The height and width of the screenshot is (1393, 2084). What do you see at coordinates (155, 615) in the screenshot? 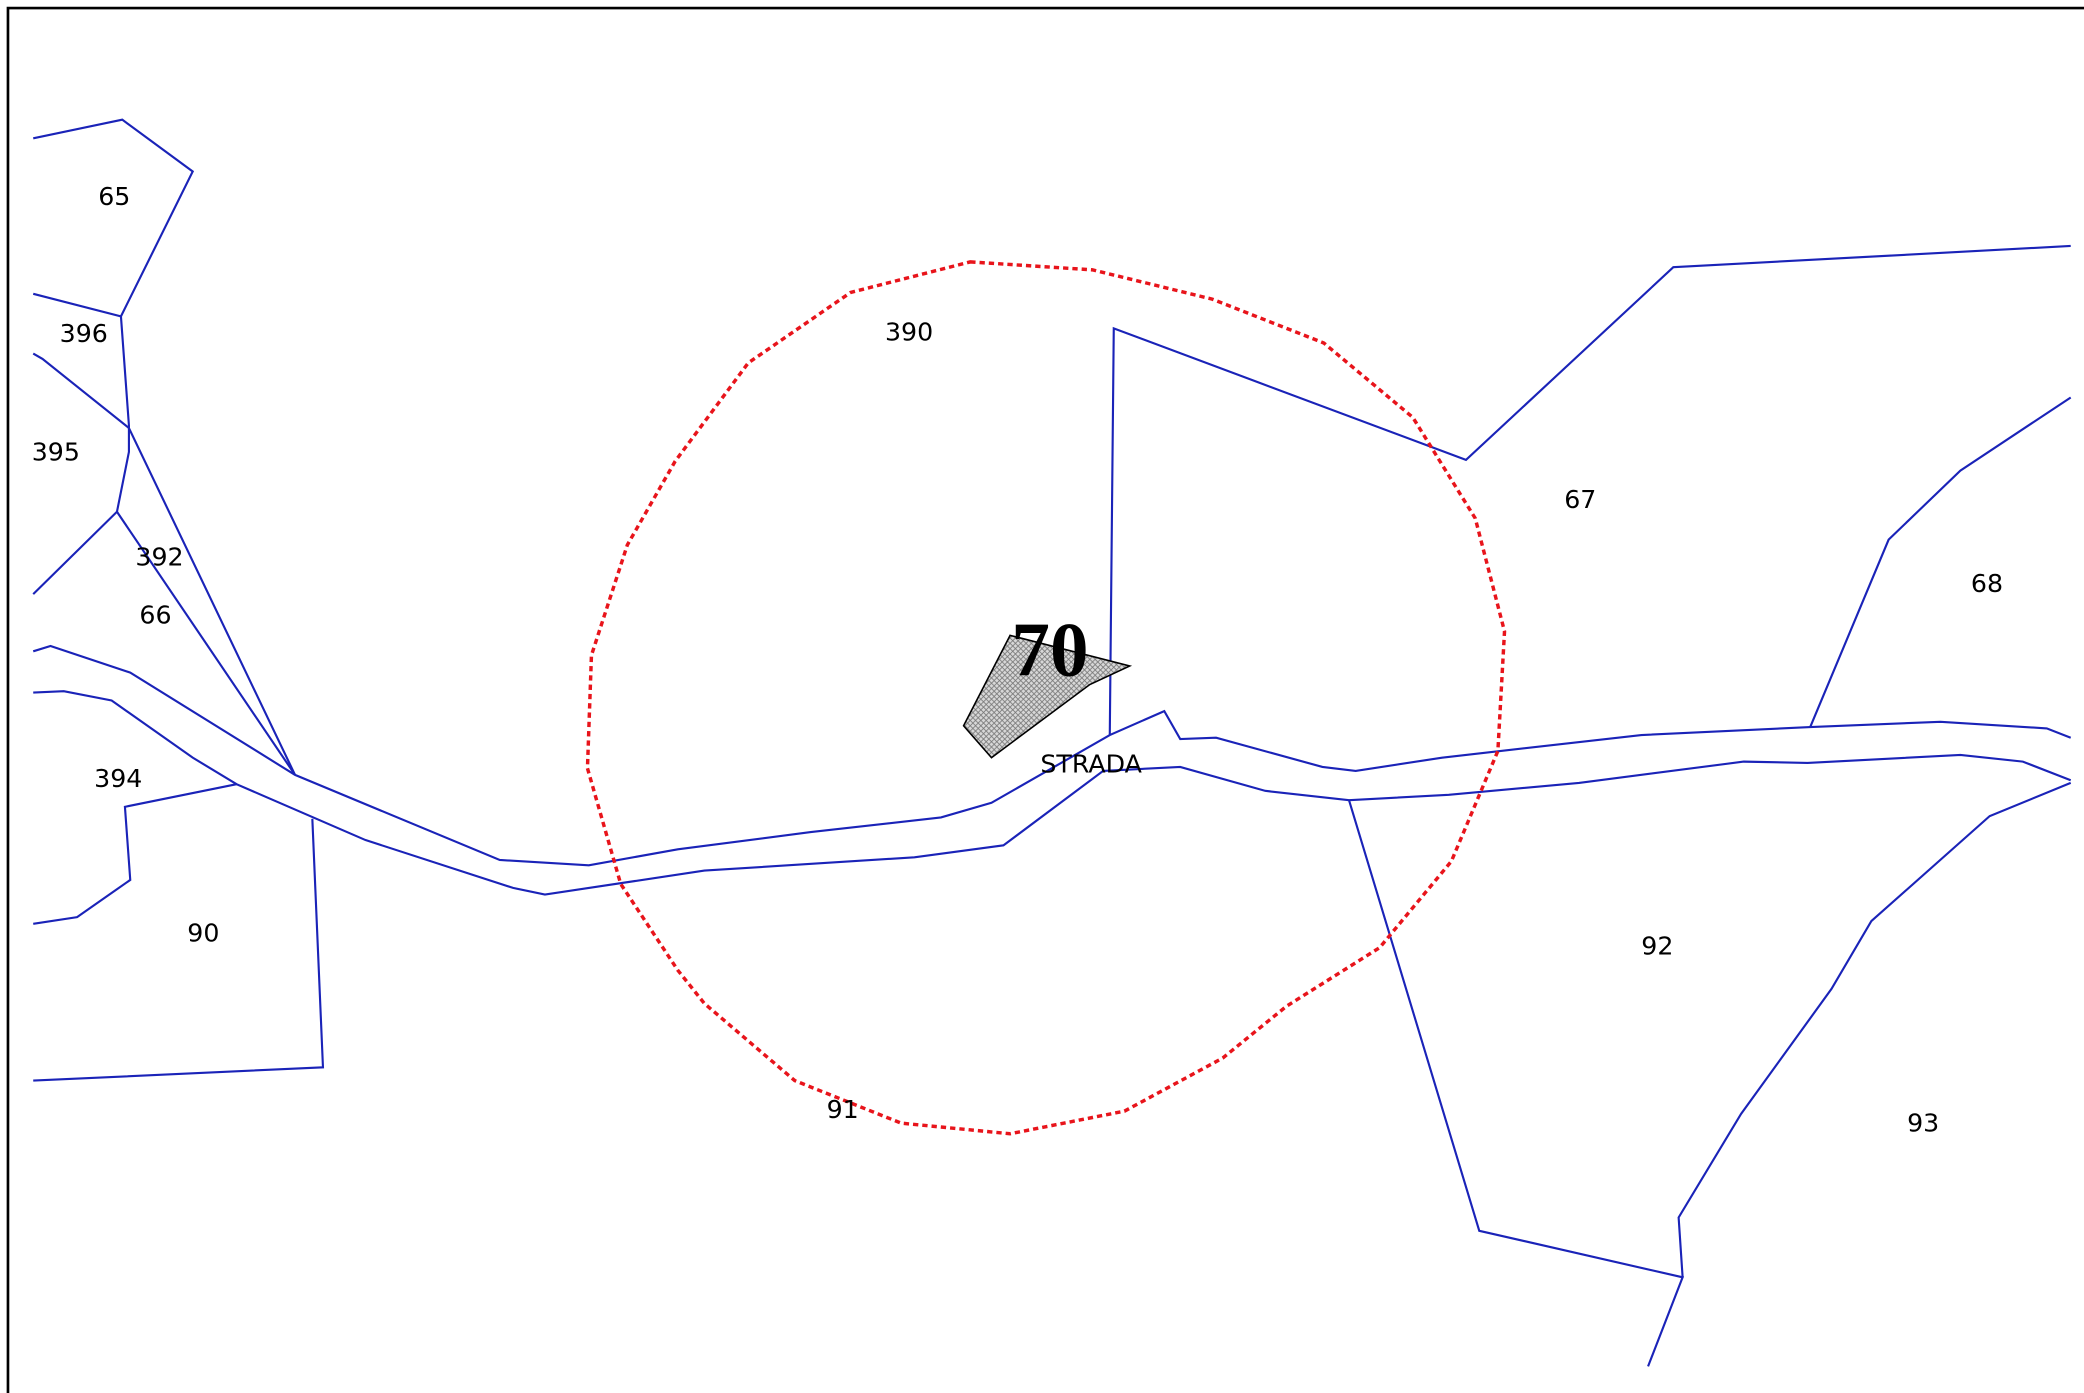
I see `parcel-label: 66` at bounding box center [155, 615].